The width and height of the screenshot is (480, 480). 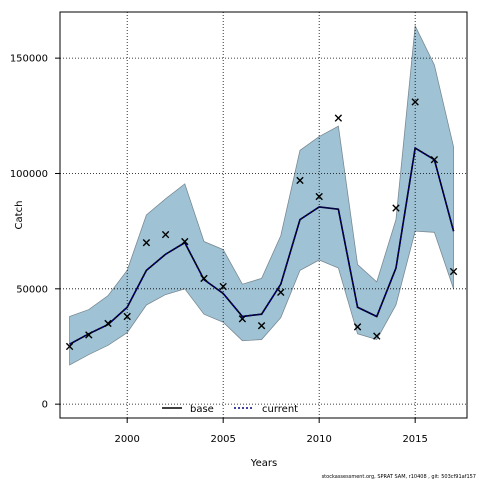 What do you see at coordinates (32, 289) in the screenshot?
I see `y-tick-label: 50000` at bounding box center [32, 289].